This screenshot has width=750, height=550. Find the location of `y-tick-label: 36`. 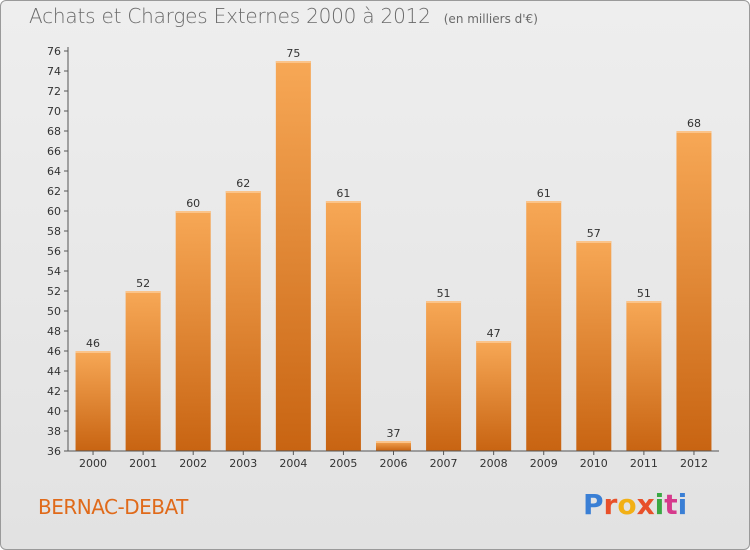

y-tick-label: 36 is located at coordinates (54, 451).